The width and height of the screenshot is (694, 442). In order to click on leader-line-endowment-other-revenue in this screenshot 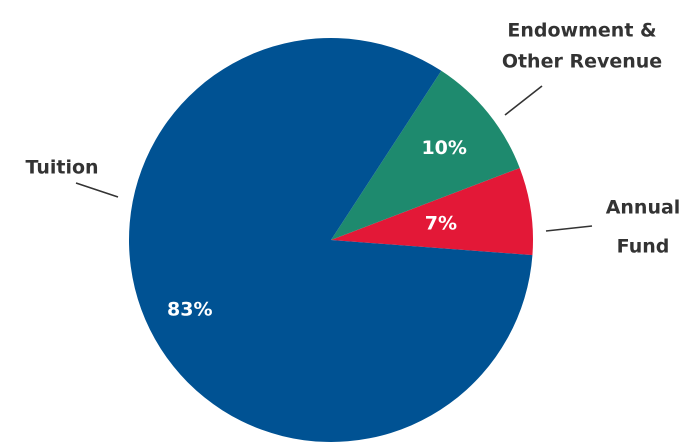, I will do `click(523, 100)`.